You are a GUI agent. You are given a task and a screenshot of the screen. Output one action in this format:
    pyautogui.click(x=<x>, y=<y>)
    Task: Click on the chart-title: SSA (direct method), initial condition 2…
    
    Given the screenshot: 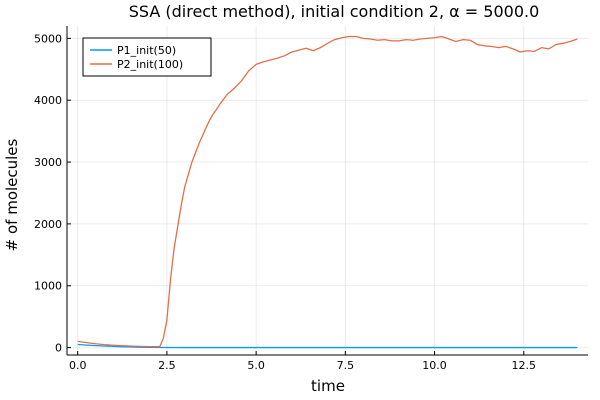 What is the action you would take?
    pyautogui.click(x=334, y=11)
    